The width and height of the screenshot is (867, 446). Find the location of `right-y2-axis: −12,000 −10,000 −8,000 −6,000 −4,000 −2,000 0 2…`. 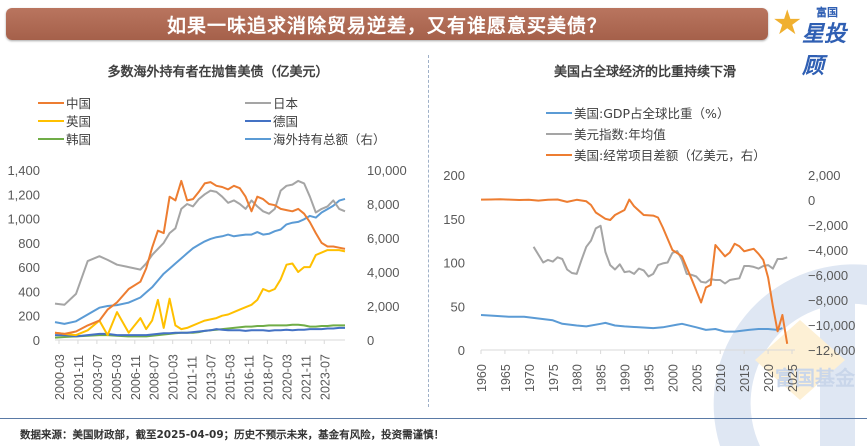

right-y2-axis: −12,000 −10,000 −8,000 −6,000 −4,000 −2,000 0 2… is located at coordinates (831, 263).